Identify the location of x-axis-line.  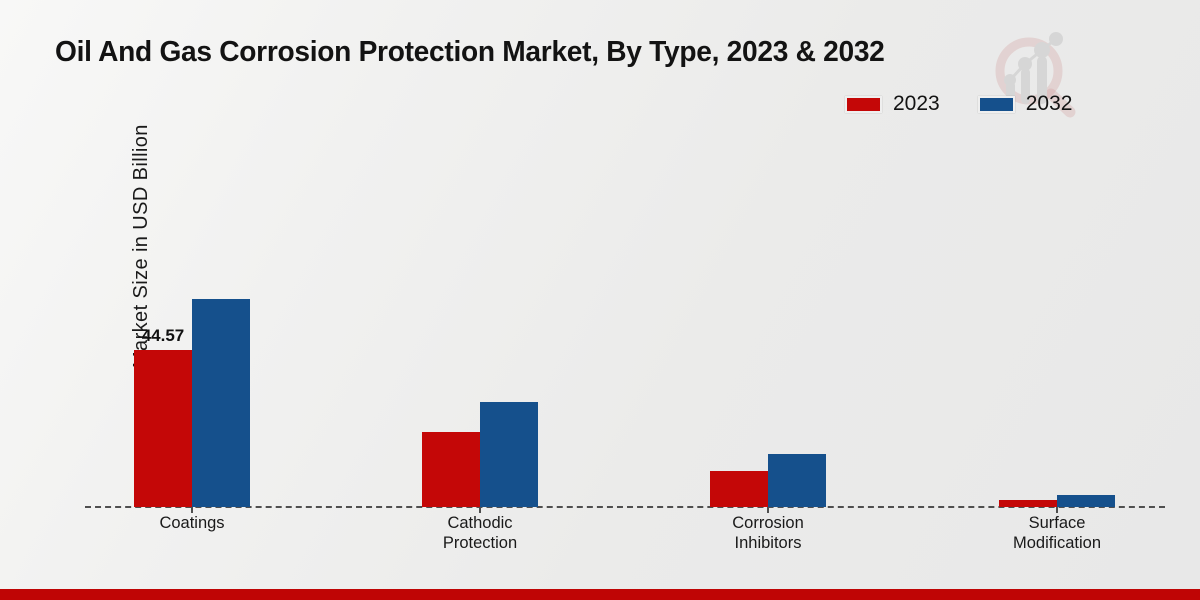
(625, 507).